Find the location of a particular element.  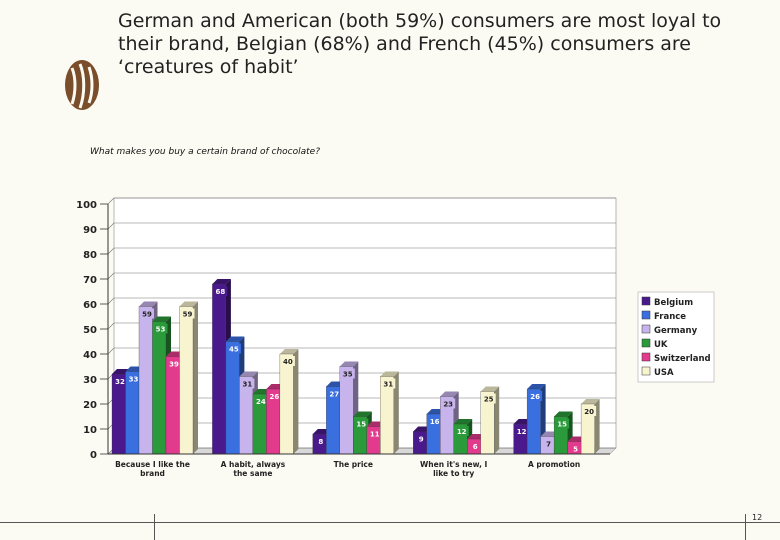

data-label: 6 is located at coordinates (475, 447).